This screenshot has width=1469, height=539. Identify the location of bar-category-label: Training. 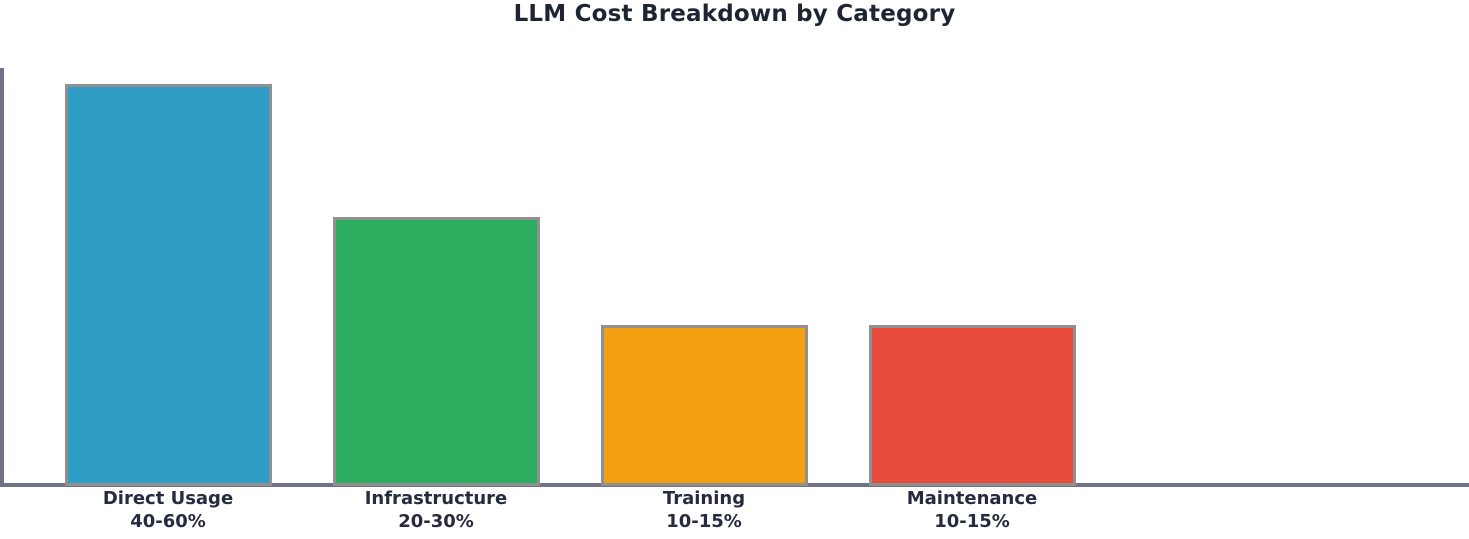
(704, 498).